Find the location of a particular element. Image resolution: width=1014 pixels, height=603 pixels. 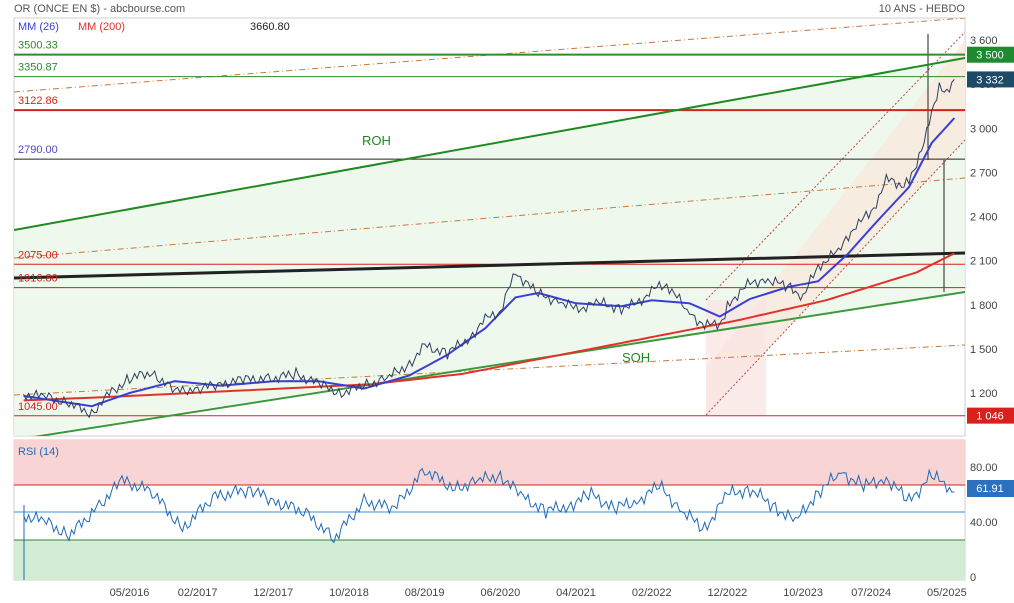

lower-fib-line is located at coordinates (489, 370).